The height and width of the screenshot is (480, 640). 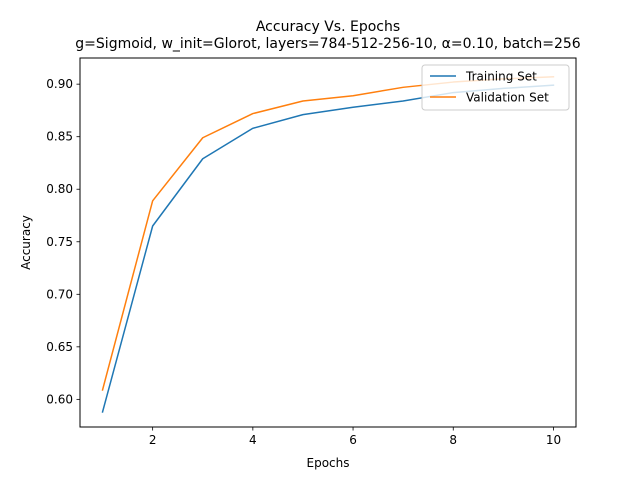 I want to click on x-tick-label: 8, so click(x=453, y=440).